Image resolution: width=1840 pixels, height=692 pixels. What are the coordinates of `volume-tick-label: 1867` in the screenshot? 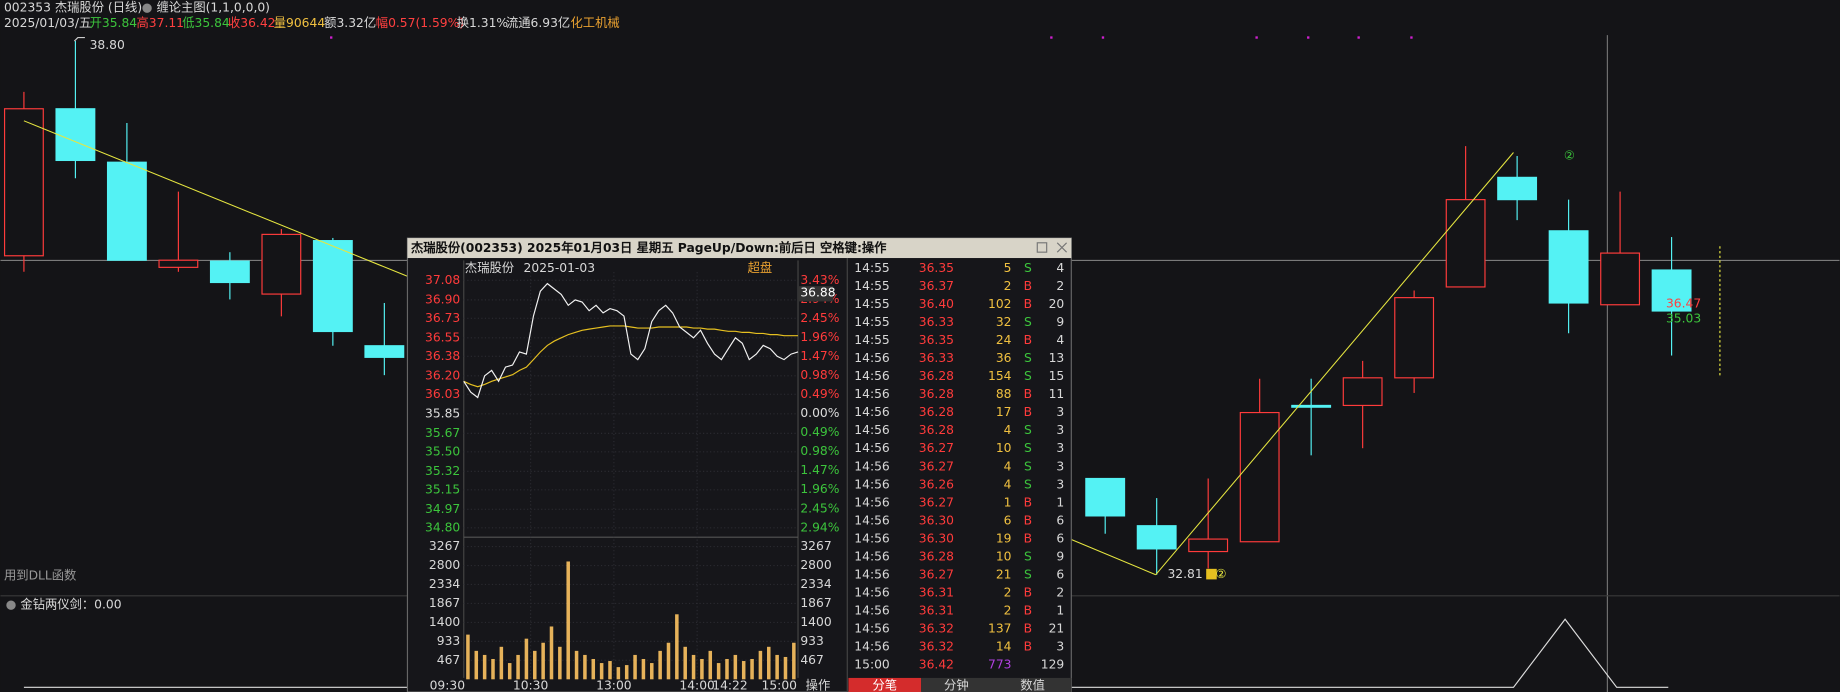 It's located at (444, 603).